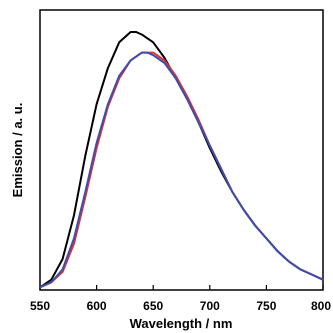 Image resolution: width=333 pixels, height=333 pixels. I want to click on x-tick-label: 700, so click(210, 306).